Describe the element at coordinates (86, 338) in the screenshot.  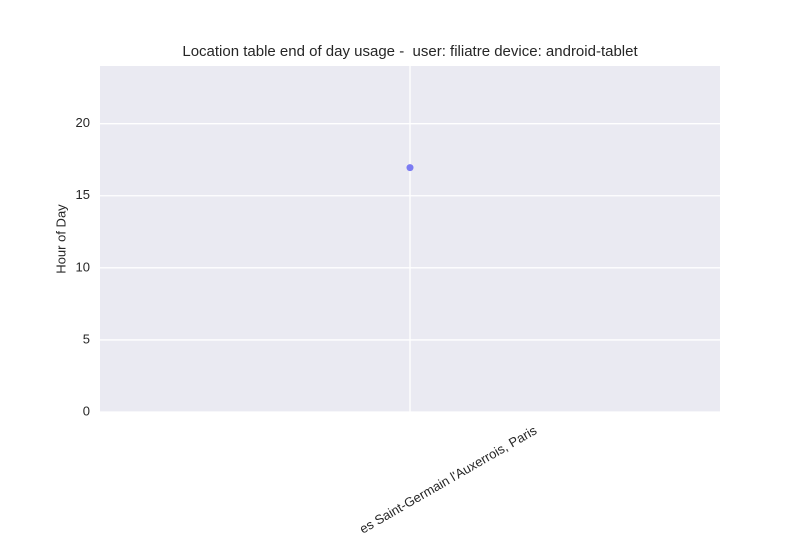
I see `y-tick-label: 5` at that location.